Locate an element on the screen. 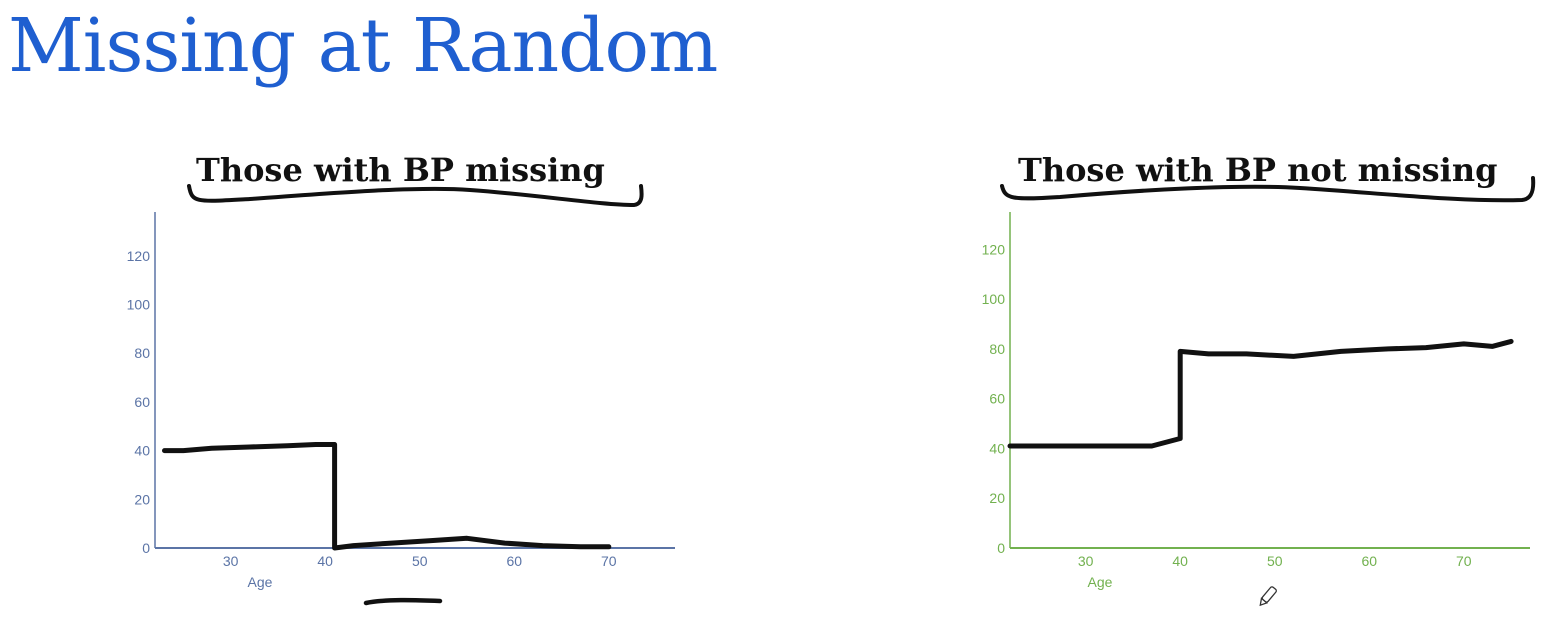 The image size is (1558, 626). right-y-tick-label: 120 is located at coordinates (994, 249).